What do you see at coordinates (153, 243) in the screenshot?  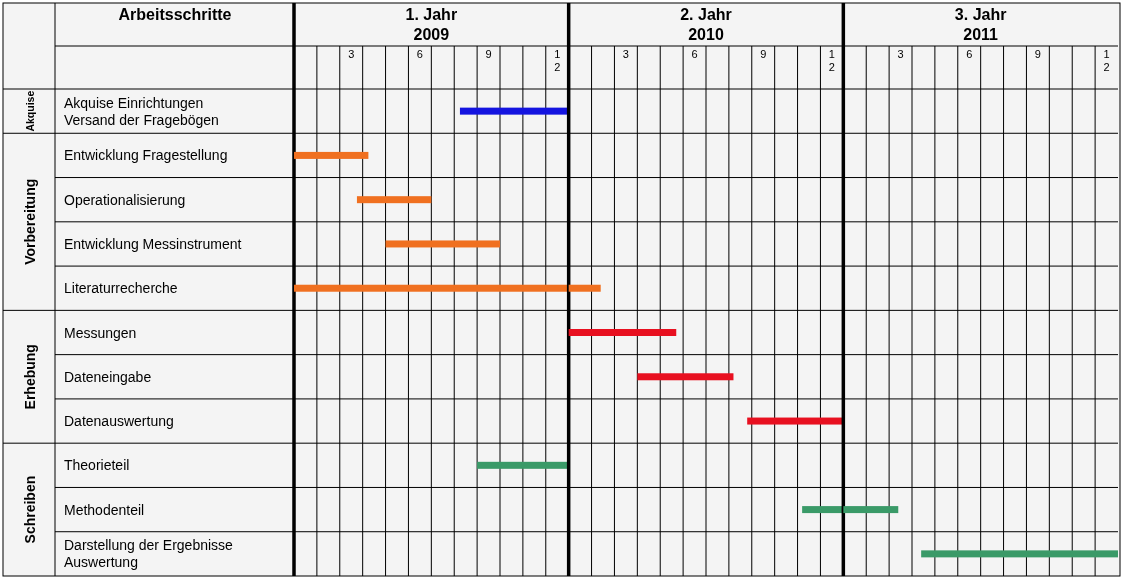 I see `y-tick-label: Entwicklung Messinstrument` at bounding box center [153, 243].